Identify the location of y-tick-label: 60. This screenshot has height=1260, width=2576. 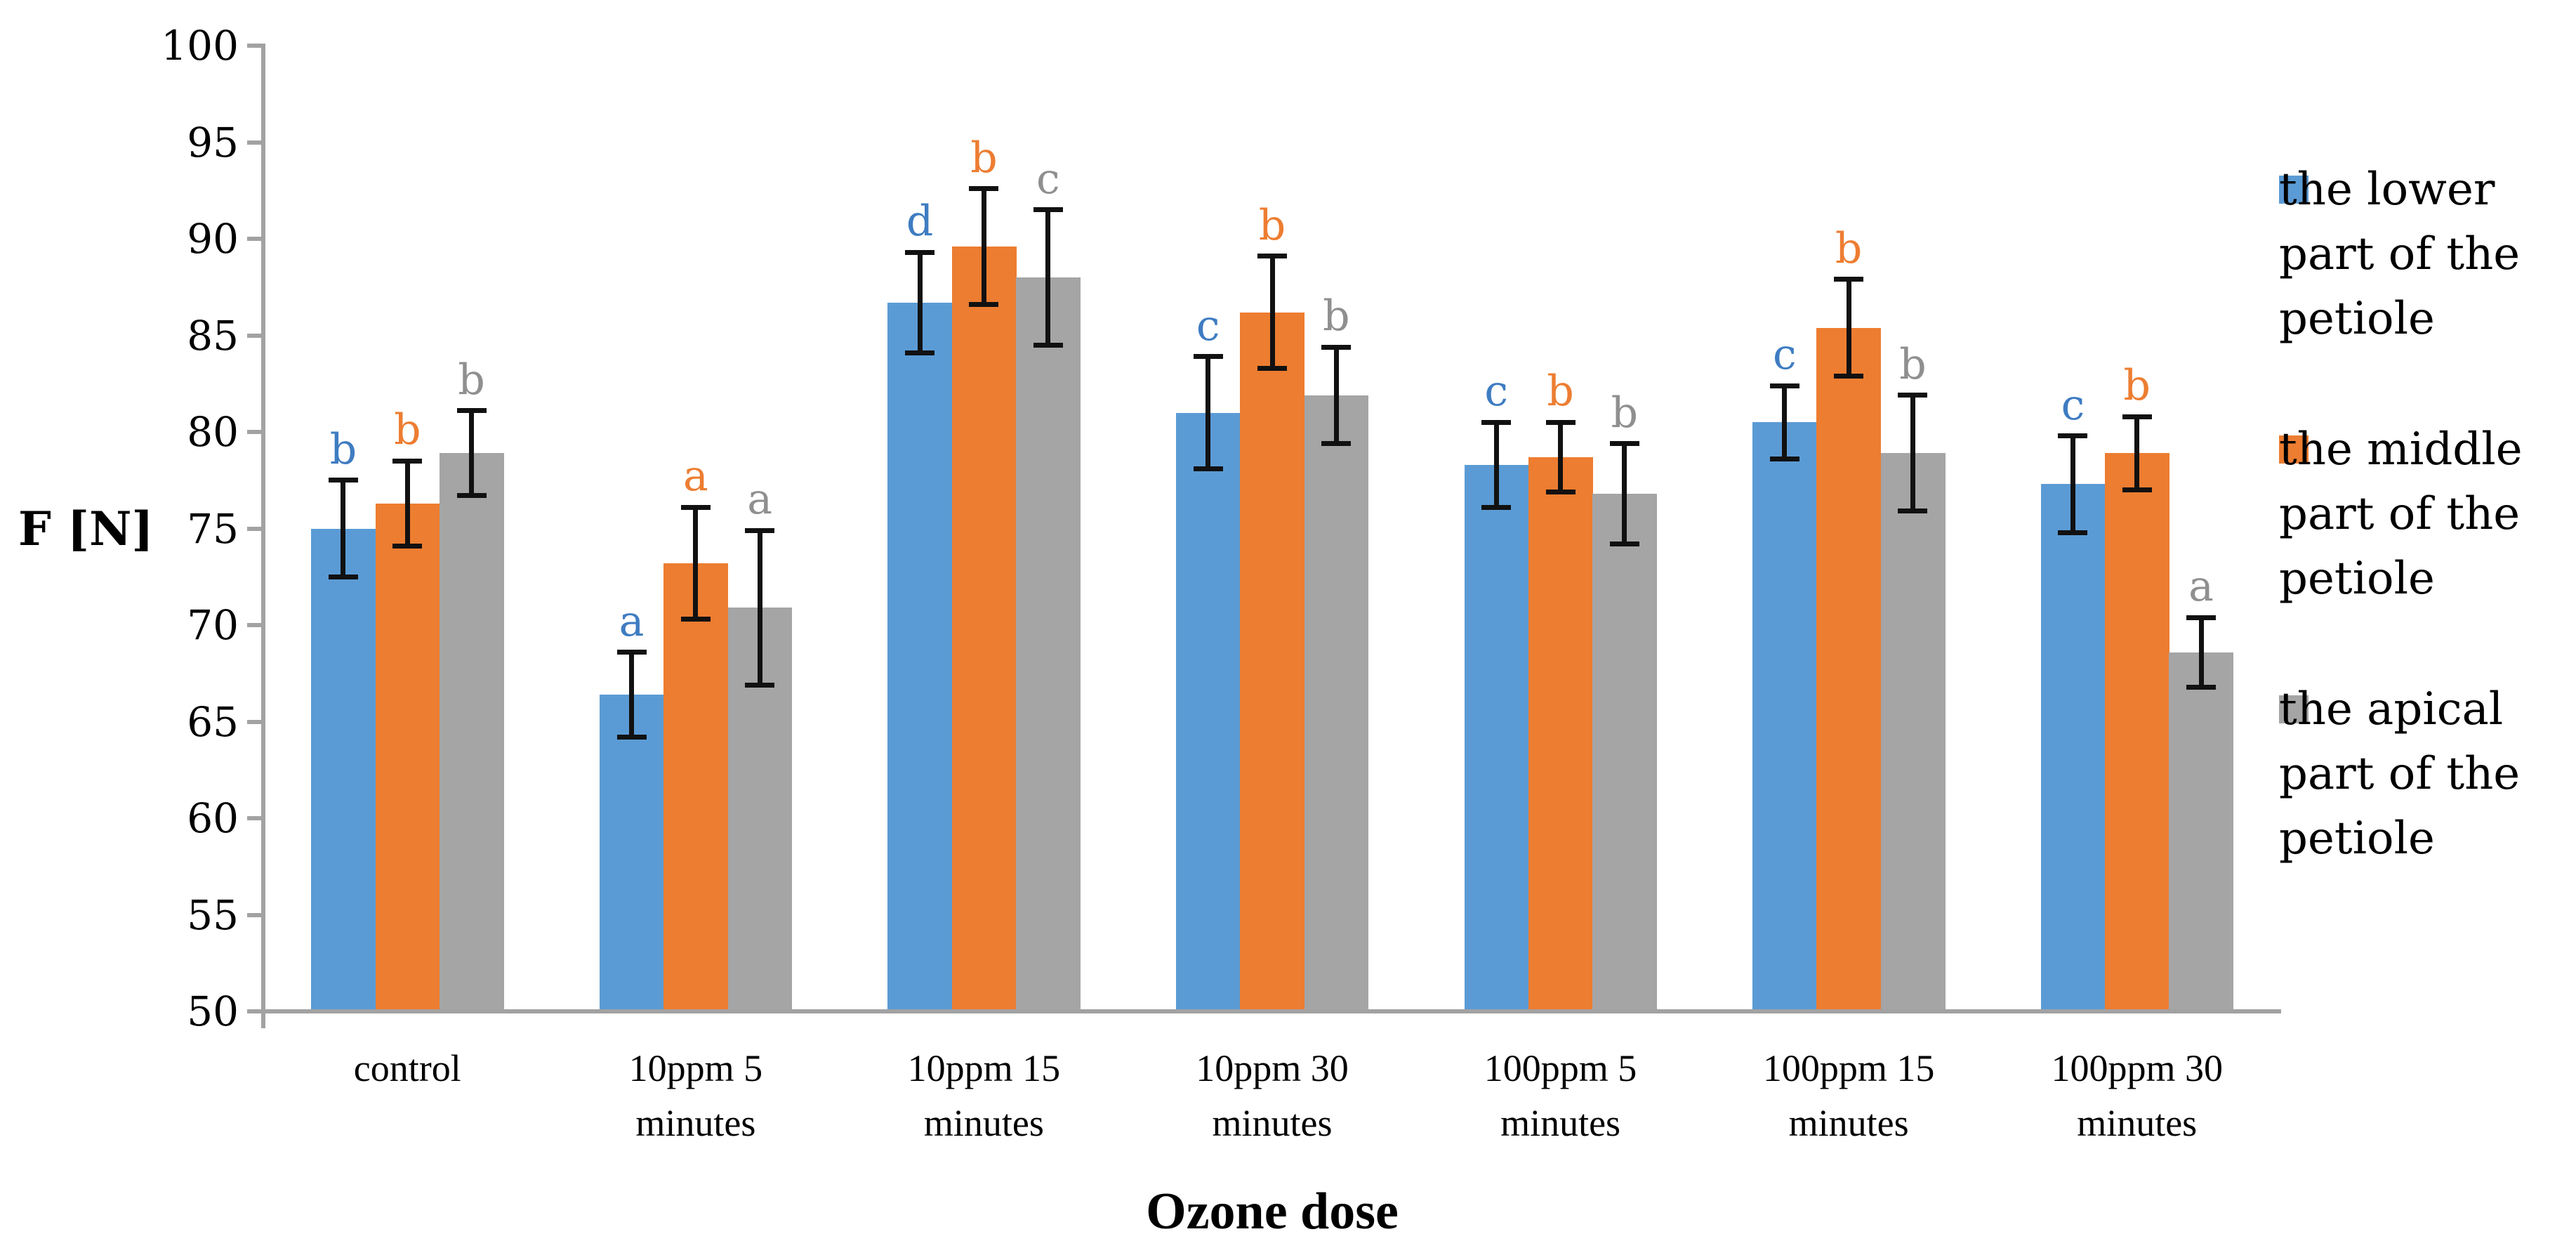
(213, 818).